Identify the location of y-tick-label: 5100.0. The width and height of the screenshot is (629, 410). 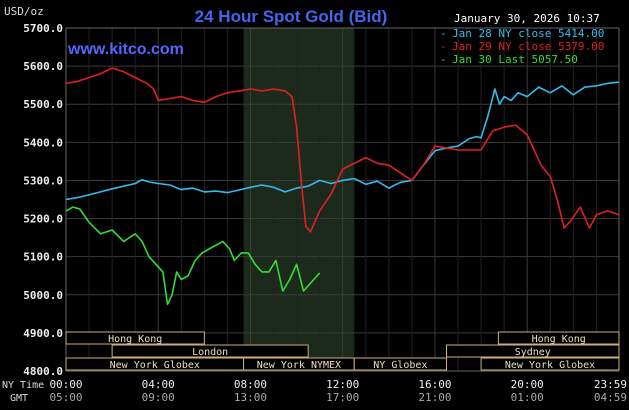
(43, 257).